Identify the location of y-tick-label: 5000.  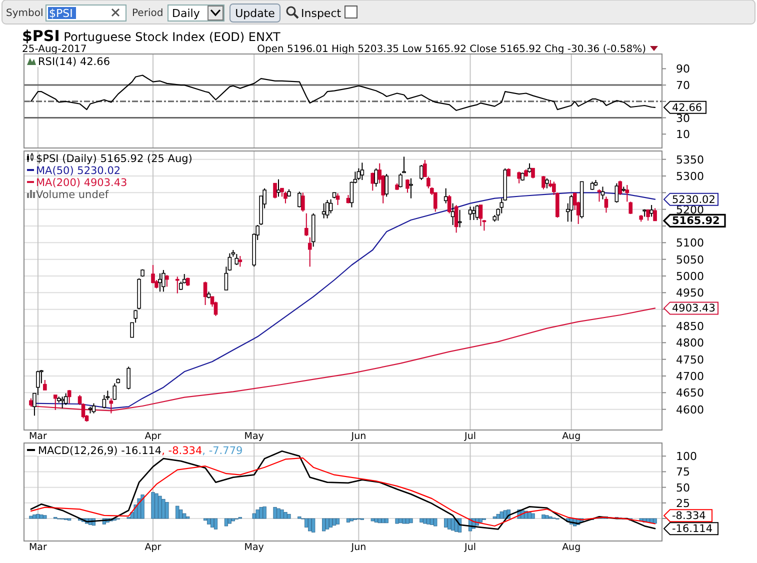
(690, 276).